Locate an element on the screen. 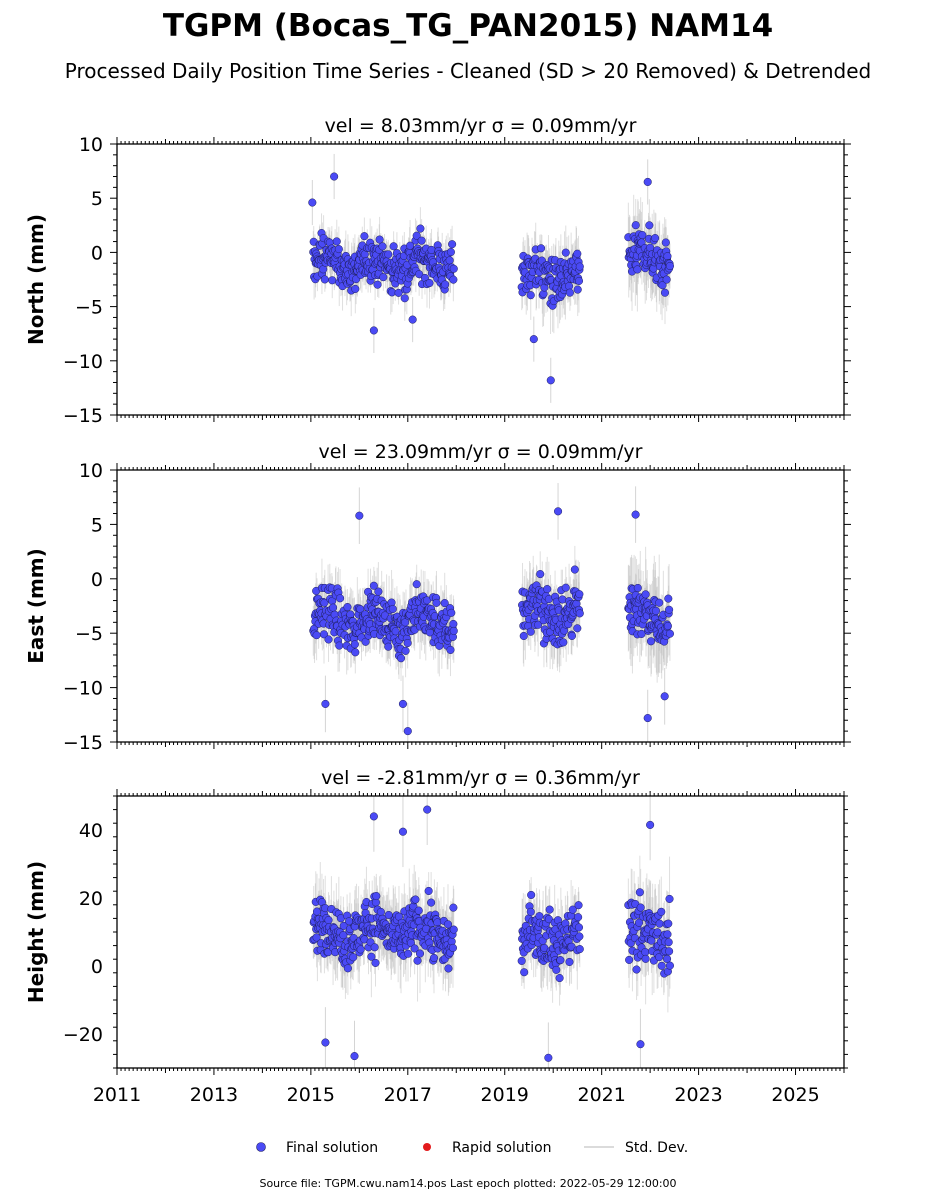 The width and height of the screenshot is (937, 1200). error-bars is located at coordinates (491, 278).